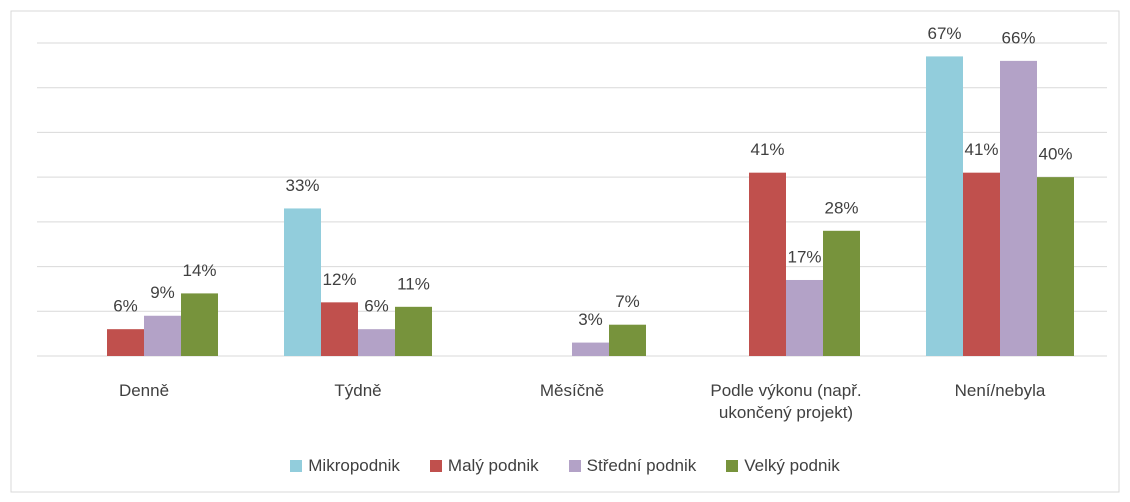  What do you see at coordinates (786, 401) in the screenshot?
I see `x-tick-label: Podle výkonu (např. ukončený projekt)` at bounding box center [786, 401].